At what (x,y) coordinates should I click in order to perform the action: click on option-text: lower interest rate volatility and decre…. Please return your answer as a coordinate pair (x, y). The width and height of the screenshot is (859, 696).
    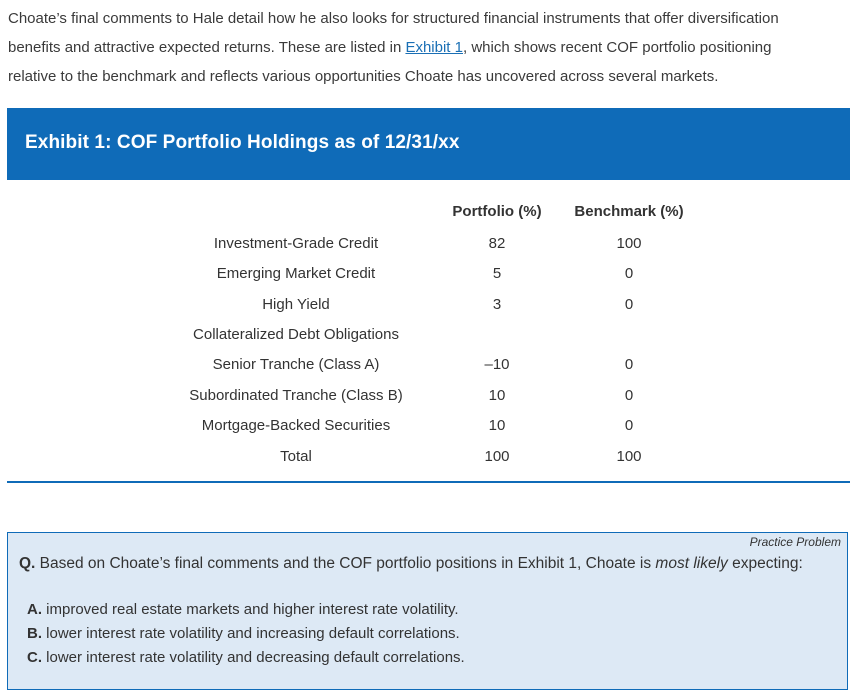
    Looking at the image, I should click on (253, 657).